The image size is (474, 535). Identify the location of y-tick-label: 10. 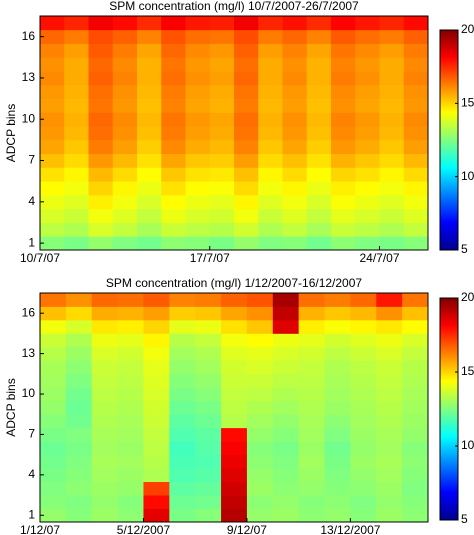
(29, 118).